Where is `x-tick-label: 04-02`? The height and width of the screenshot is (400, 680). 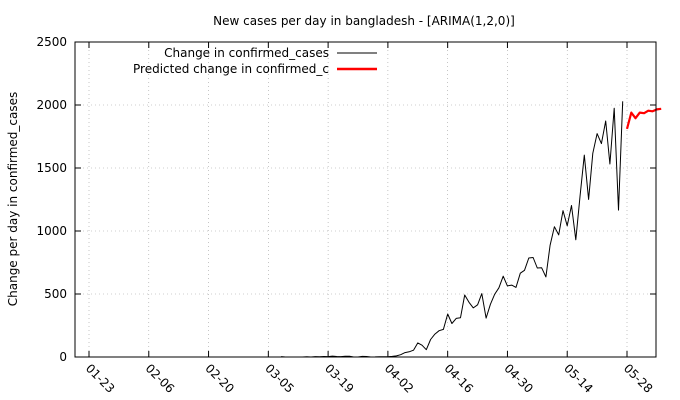 x-tick-label: 04-02 is located at coordinates (399, 378).